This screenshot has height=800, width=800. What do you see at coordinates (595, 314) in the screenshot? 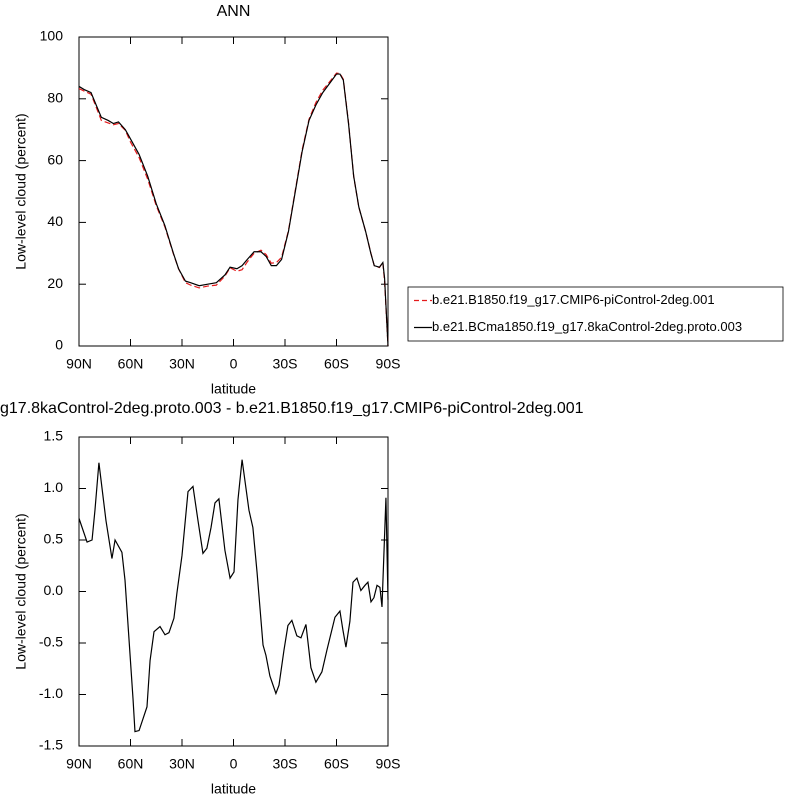
I see `legend-box` at bounding box center [595, 314].